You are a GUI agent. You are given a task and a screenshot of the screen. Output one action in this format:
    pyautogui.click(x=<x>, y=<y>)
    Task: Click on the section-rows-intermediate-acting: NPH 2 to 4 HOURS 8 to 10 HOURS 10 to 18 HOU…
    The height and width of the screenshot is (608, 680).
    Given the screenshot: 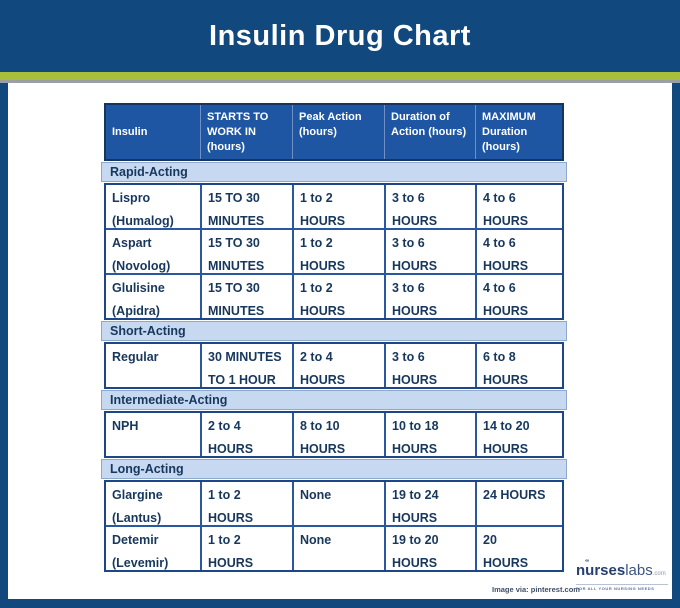 What is the action you would take?
    pyautogui.click(x=334, y=434)
    